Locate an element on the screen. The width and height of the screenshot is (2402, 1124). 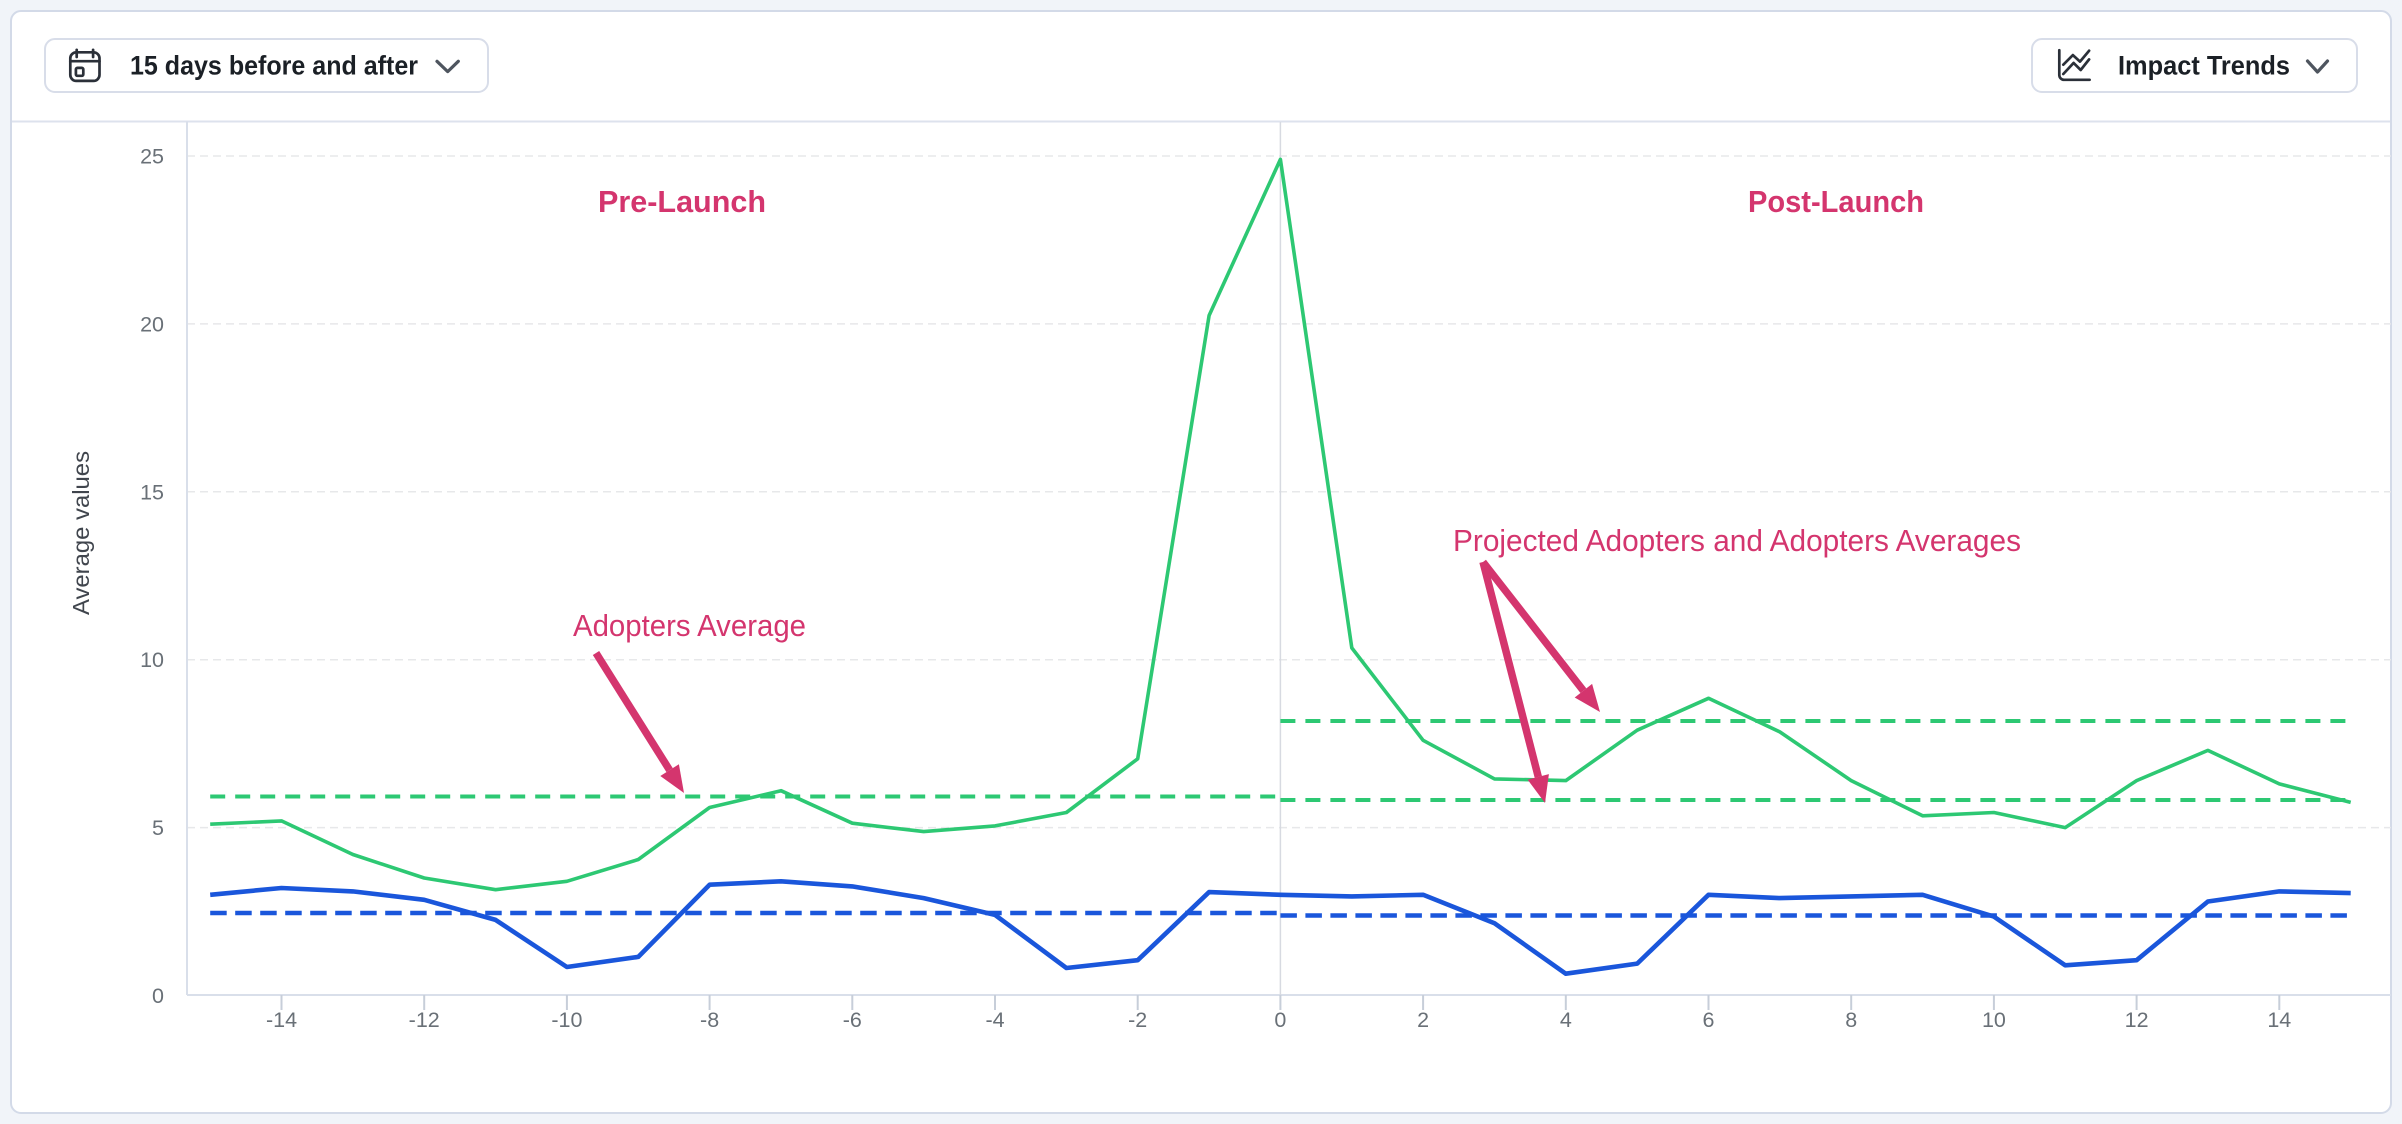
svg-text: 15 days before and after is located at coordinates (274, 66).